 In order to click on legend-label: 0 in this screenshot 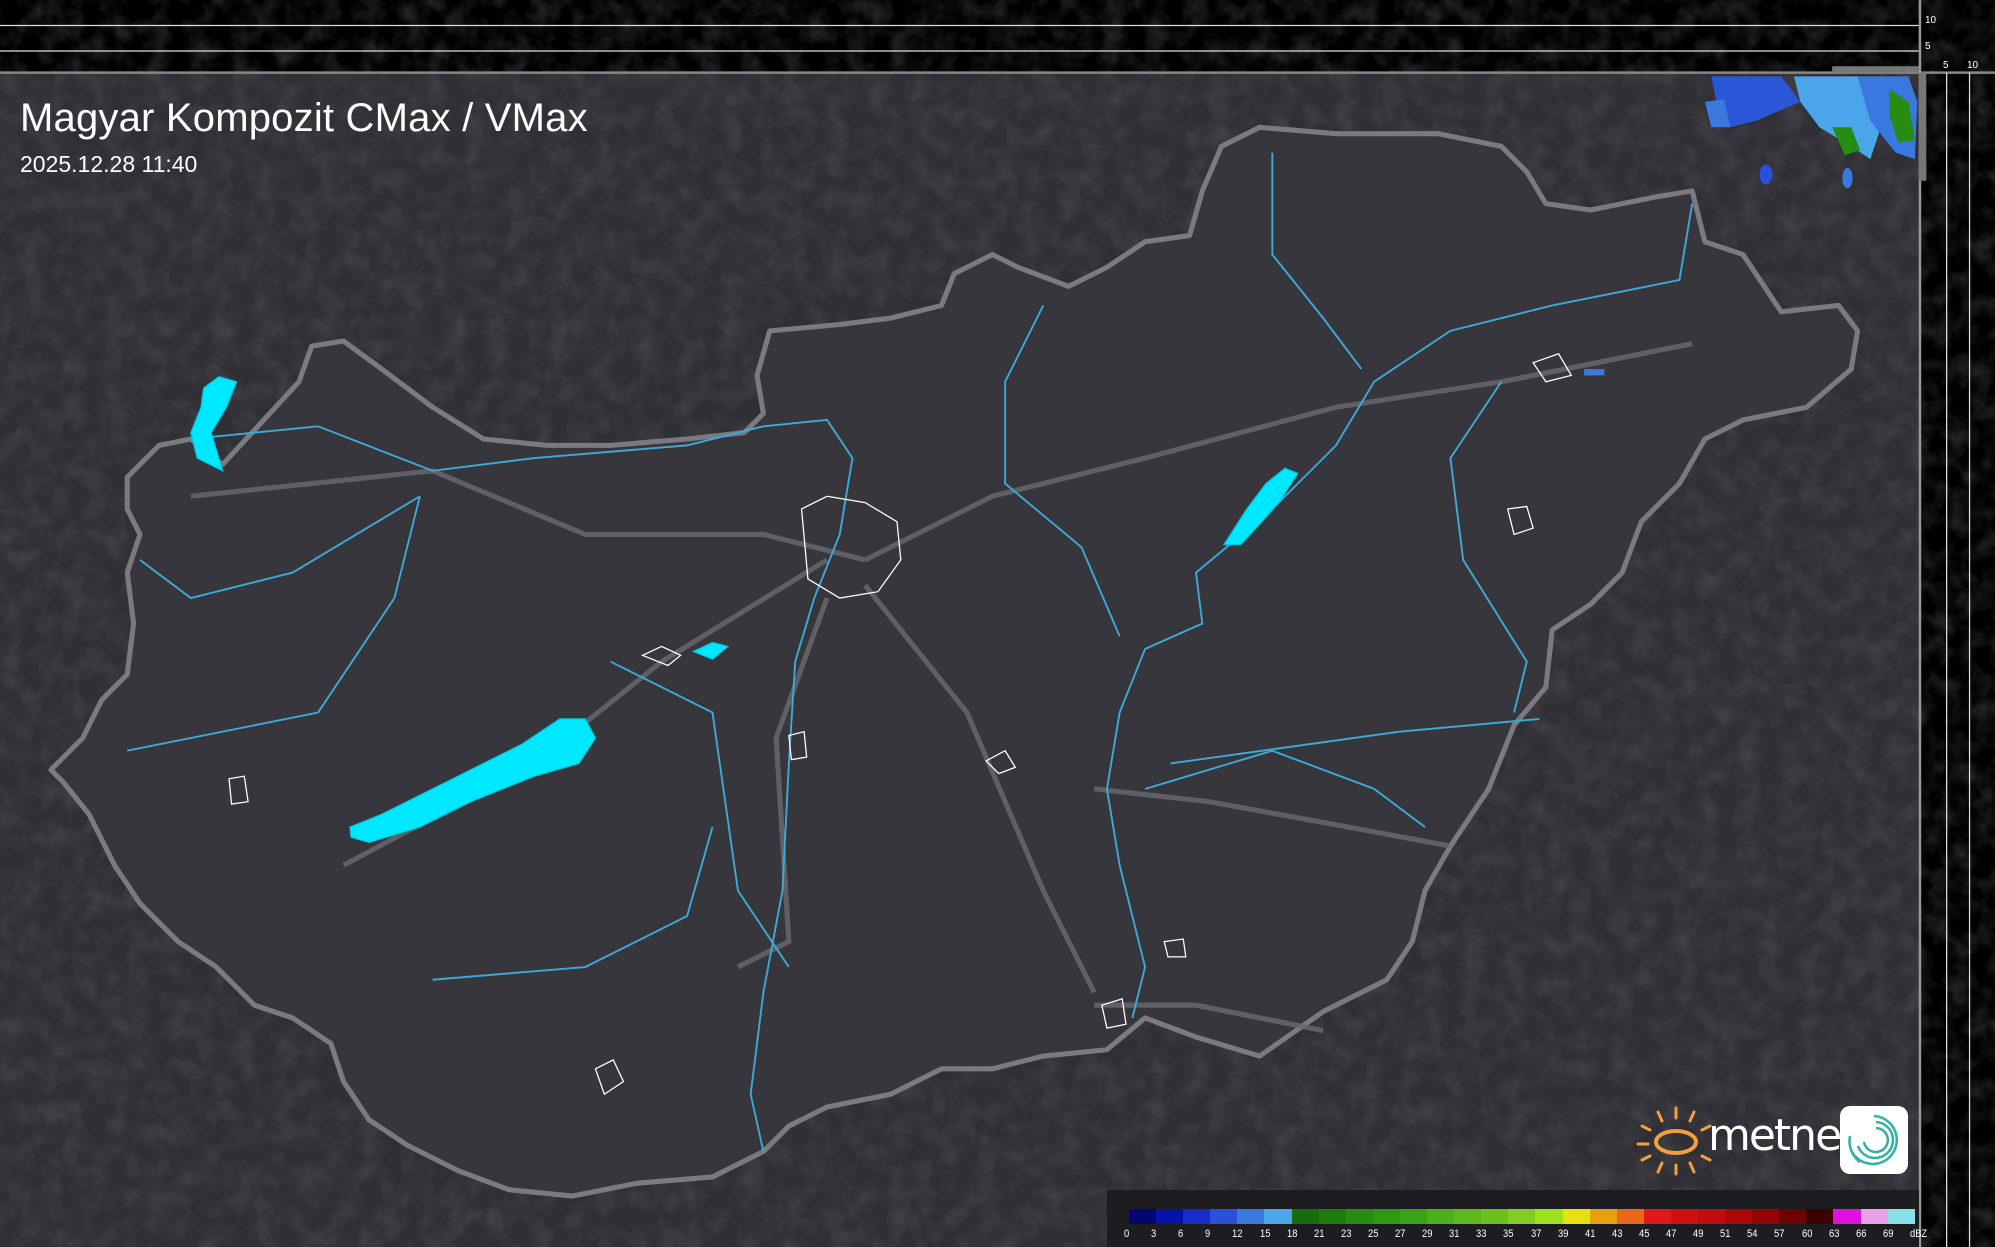, I will do `click(1127, 1234)`.